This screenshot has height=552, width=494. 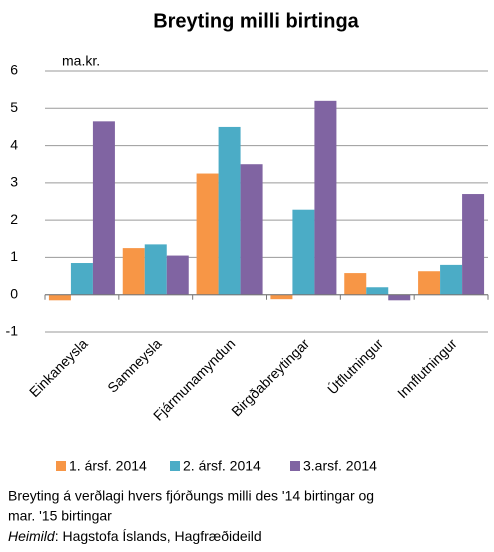 What do you see at coordinates (60, 516) in the screenshot?
I see `note-line: mar. '15 birtingar` at bounding box center [60, 516].